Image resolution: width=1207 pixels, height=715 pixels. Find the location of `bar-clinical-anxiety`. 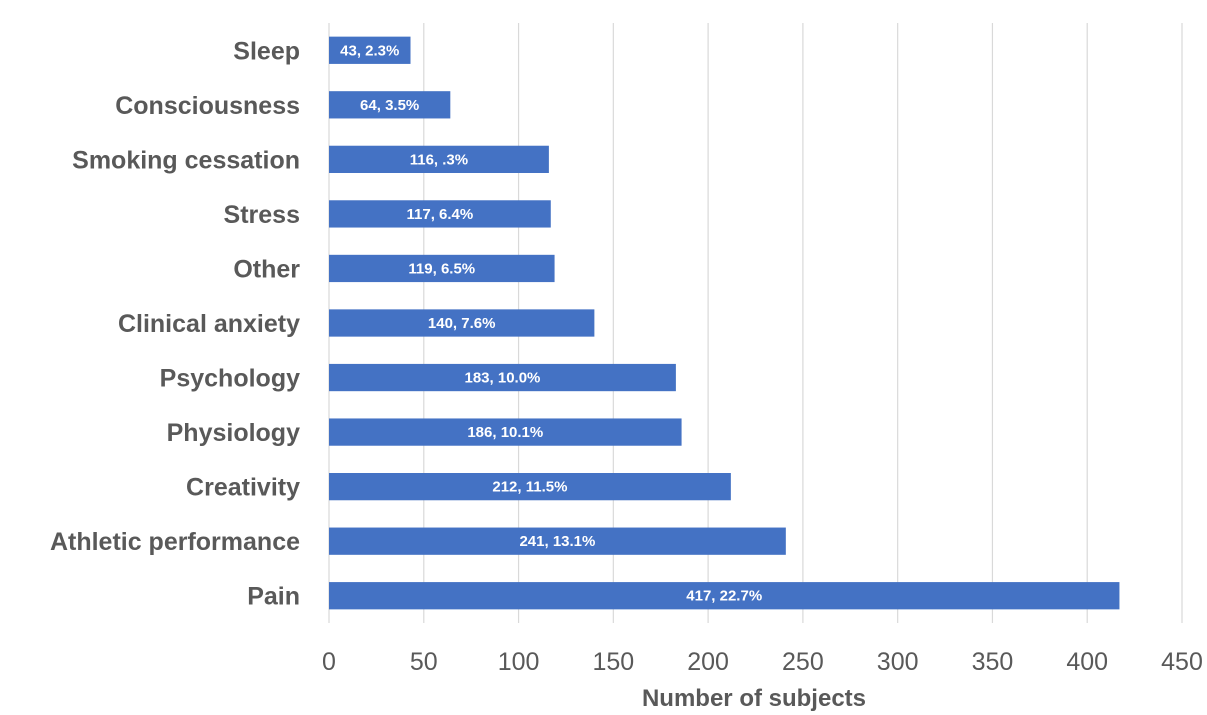

bar-clinical-anxiety is located at coordinates (462, 323).